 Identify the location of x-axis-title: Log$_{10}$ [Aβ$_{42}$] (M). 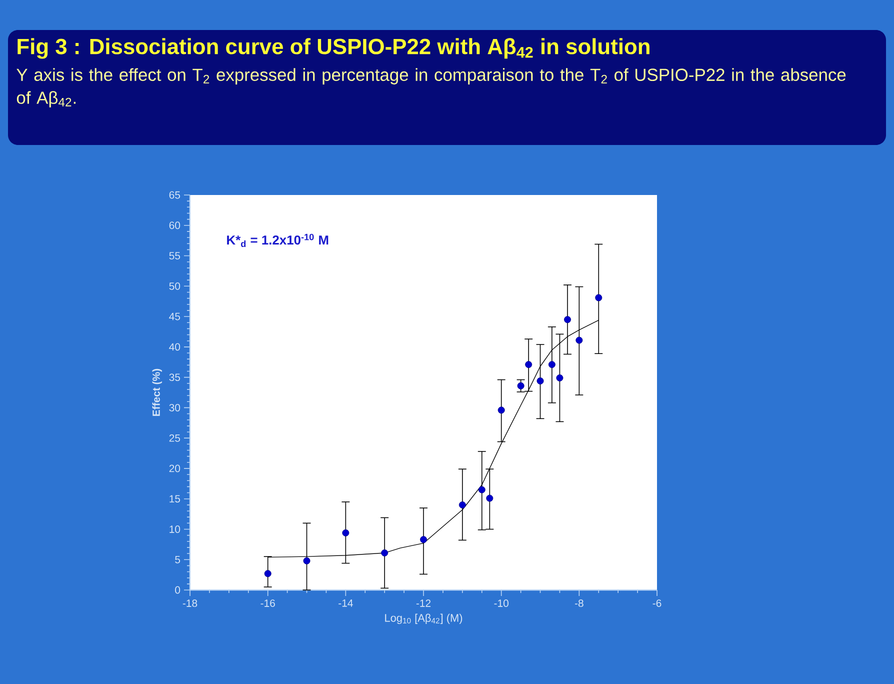
(423, 619).